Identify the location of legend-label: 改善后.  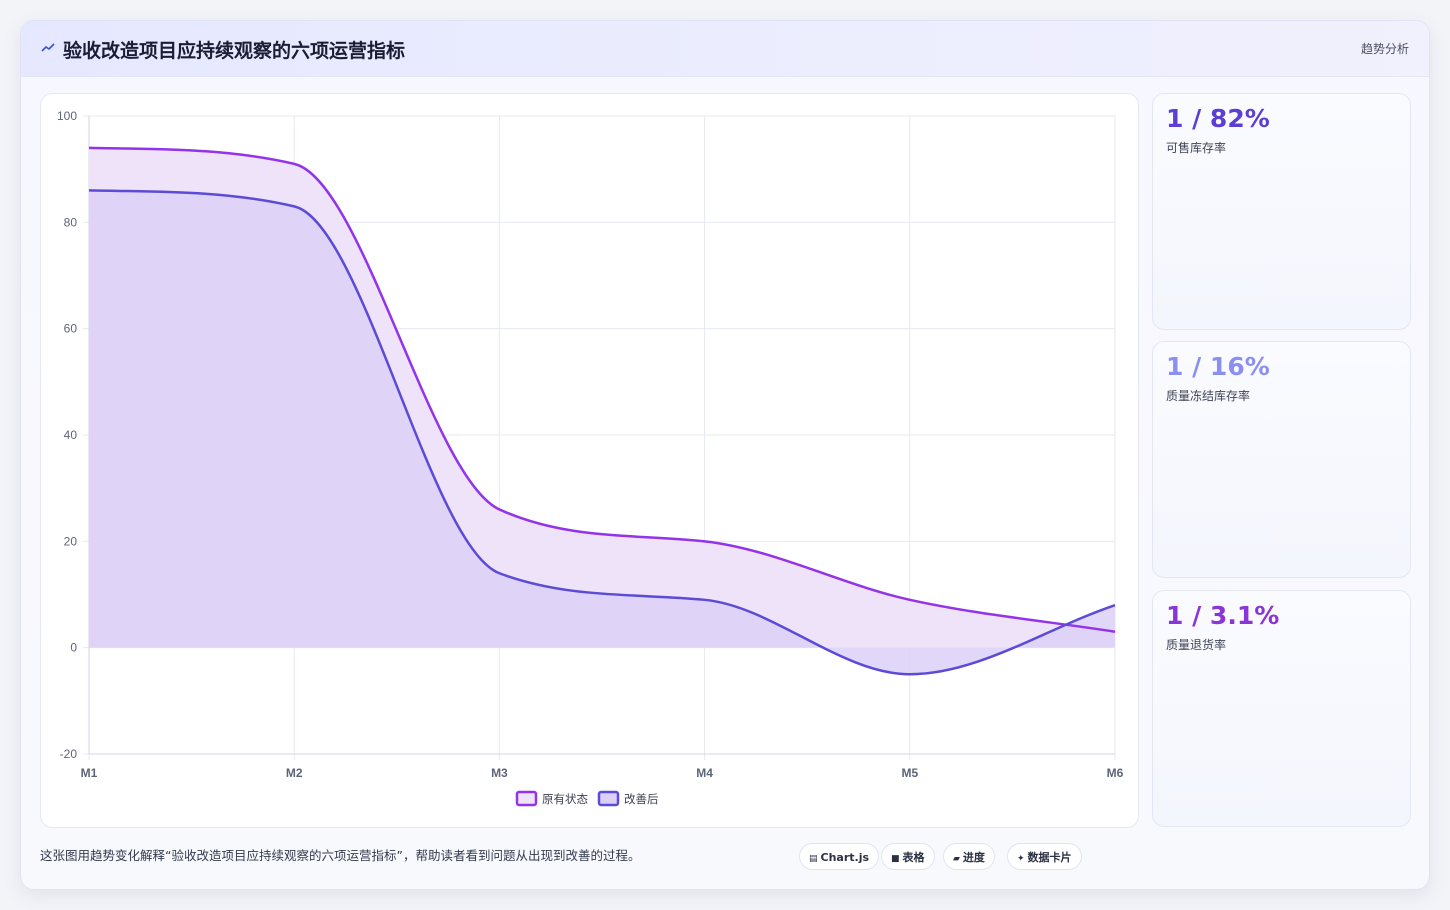
(641, 799).